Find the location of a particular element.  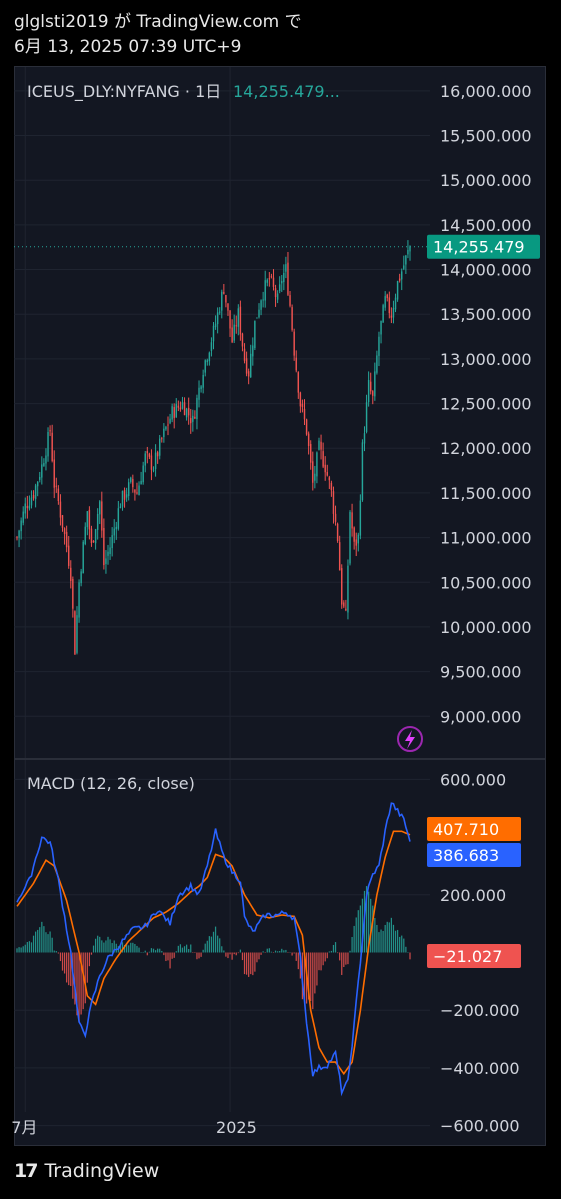

price-tick-label: 11,500.000 is located at coordinates (486, 493).